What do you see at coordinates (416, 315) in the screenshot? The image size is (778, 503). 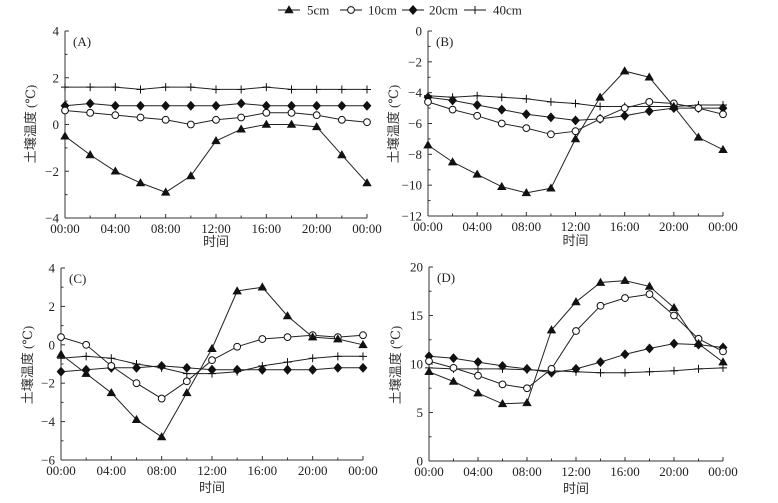 I see `y-tick-label: 15` at bounding box center [416, 315].